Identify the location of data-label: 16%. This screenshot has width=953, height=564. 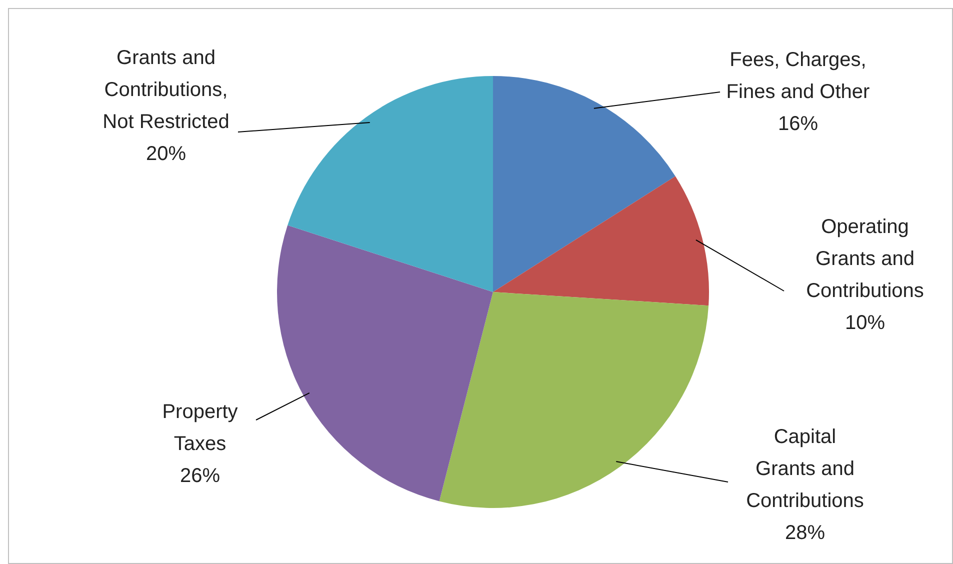
(798, 124).